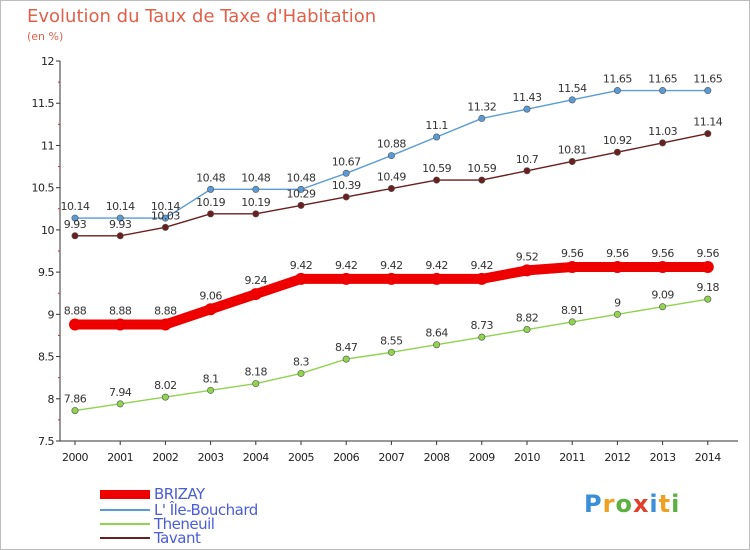  What do you see at coordinates (301, 193) in the screenshot?
I see `data-label-tavant: 10.29` at bounding box center [301, 193].